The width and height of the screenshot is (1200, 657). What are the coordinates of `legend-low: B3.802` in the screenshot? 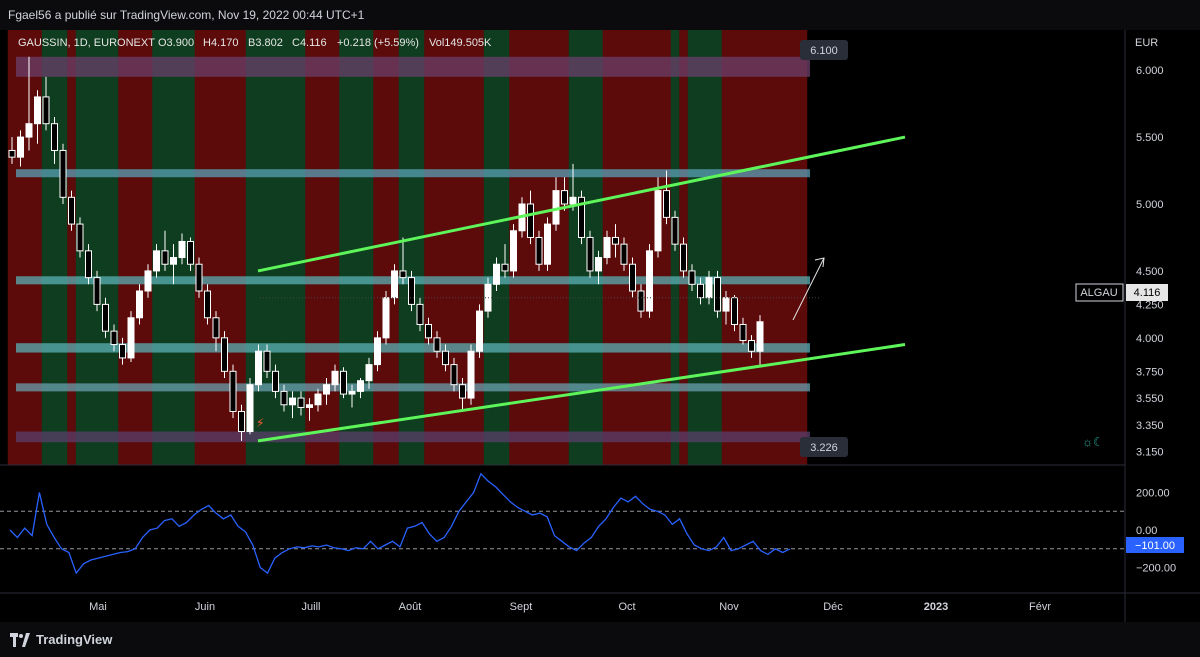 It's located at (265, 43).